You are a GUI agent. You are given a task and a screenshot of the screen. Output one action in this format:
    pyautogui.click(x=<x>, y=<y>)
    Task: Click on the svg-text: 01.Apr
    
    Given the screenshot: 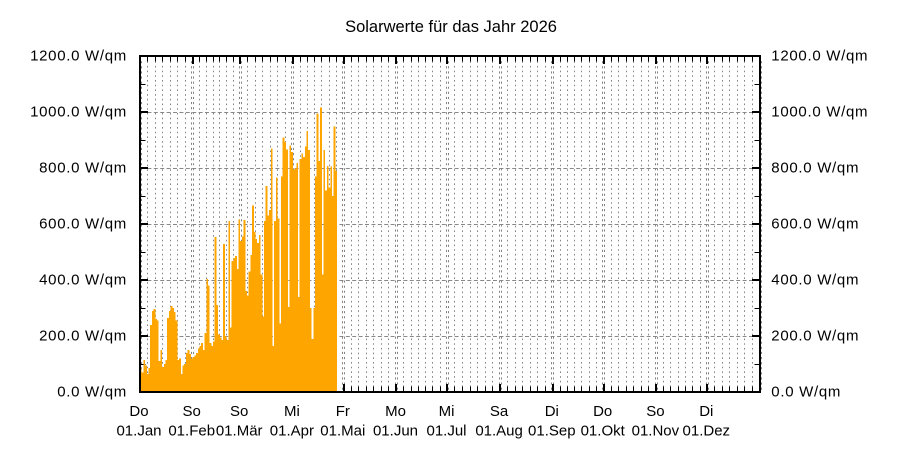 What is the action you would take?
    pyautogui.click(x=292, y=431)
    